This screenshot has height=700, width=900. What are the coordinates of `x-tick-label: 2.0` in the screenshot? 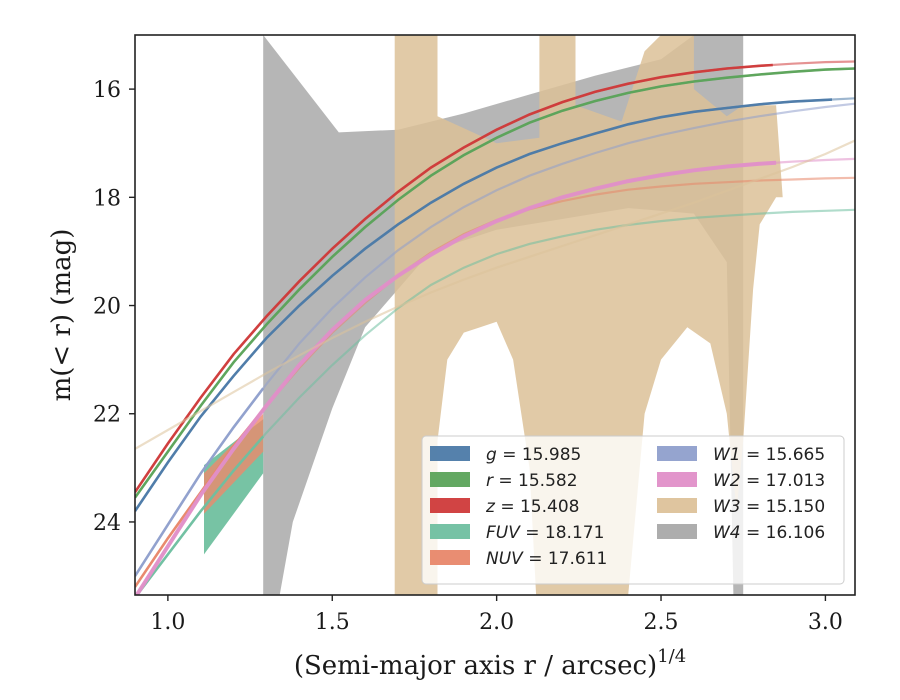 It's located at (496, 622).